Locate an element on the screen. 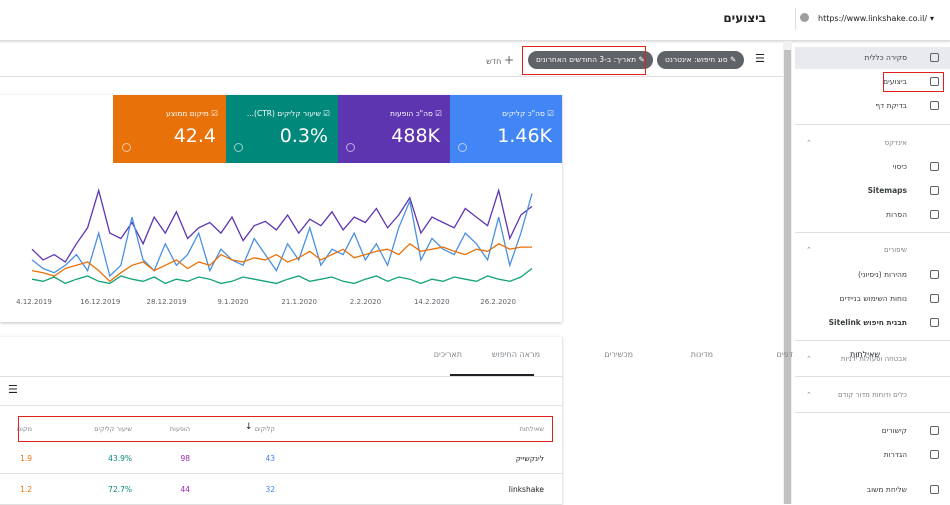  new-filter: + חדש is located at coordinates (500, 61).